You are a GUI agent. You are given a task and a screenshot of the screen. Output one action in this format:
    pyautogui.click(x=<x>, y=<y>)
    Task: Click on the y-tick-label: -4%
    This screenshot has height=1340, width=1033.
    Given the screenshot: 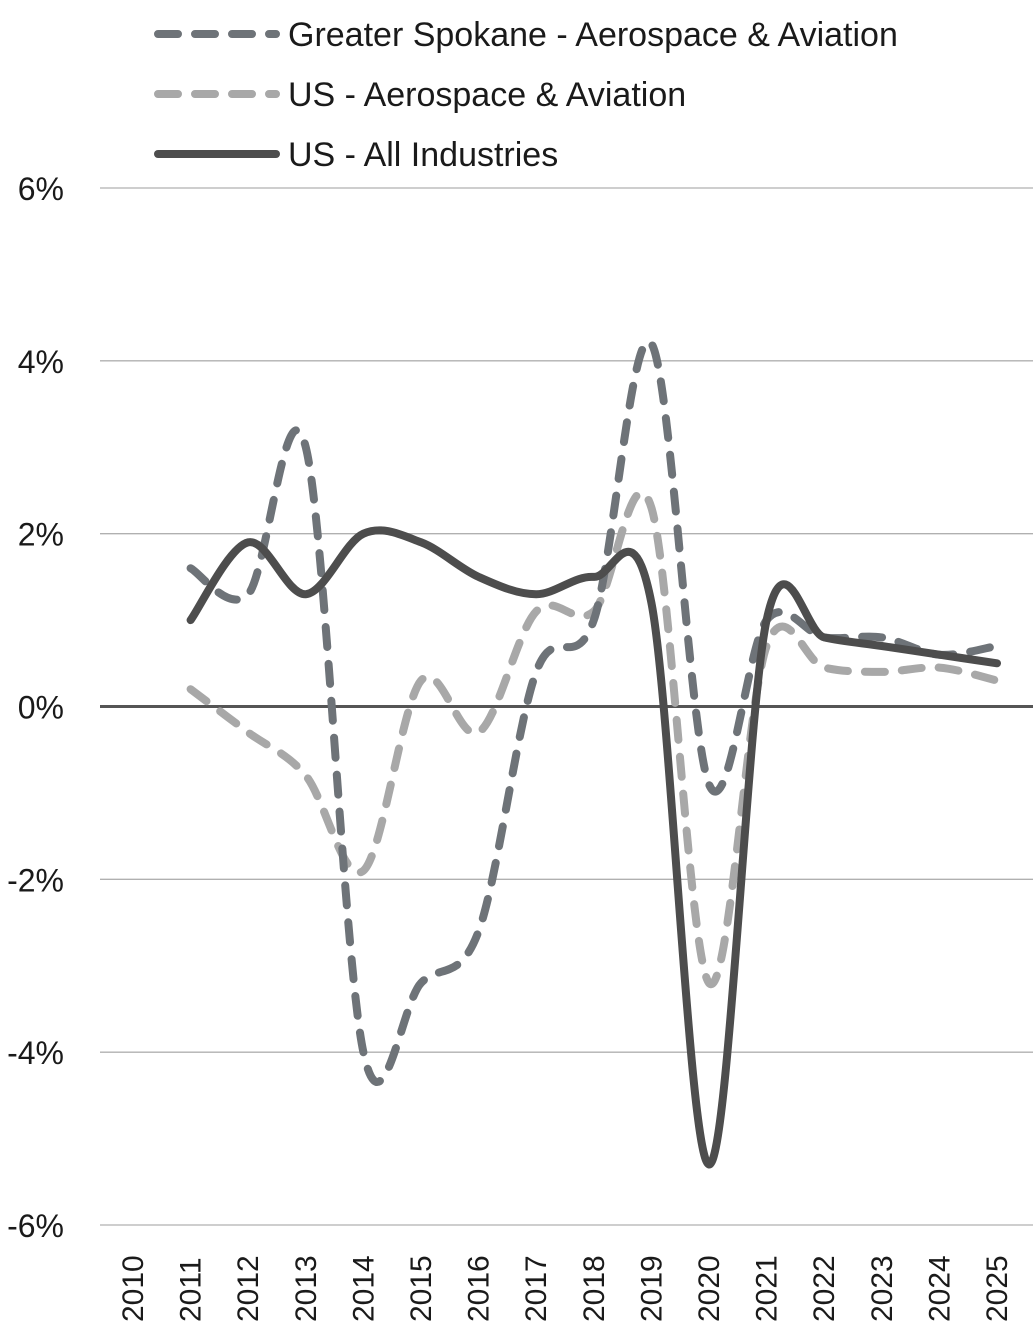 What is the action you would take?
    pyautogui.click(x=35, y=1053)
    